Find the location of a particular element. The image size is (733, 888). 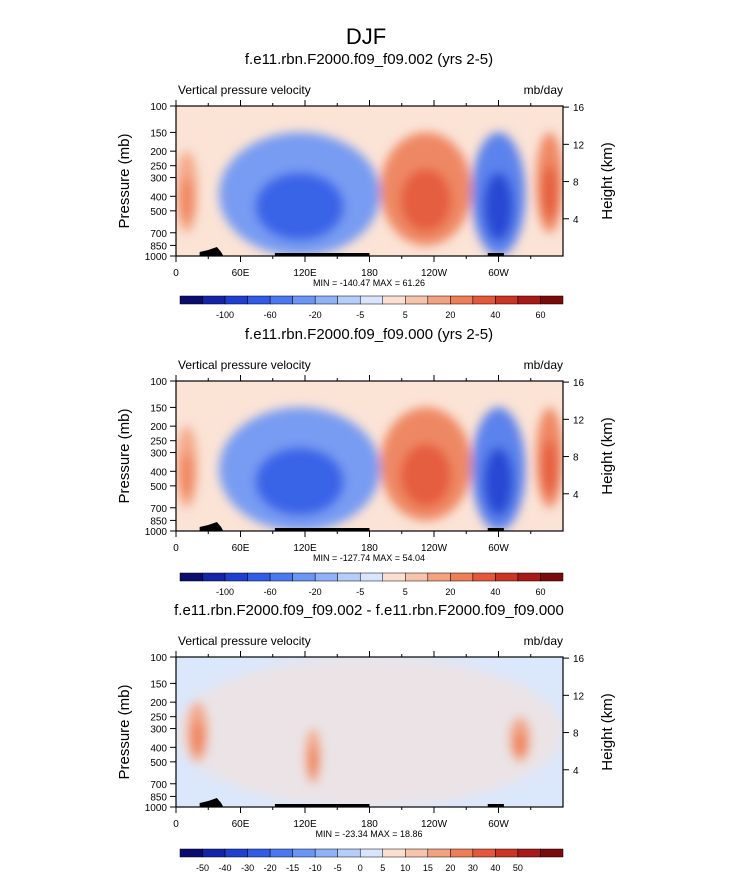

colorbar-label: 50 is located at coordinates (518, 868).